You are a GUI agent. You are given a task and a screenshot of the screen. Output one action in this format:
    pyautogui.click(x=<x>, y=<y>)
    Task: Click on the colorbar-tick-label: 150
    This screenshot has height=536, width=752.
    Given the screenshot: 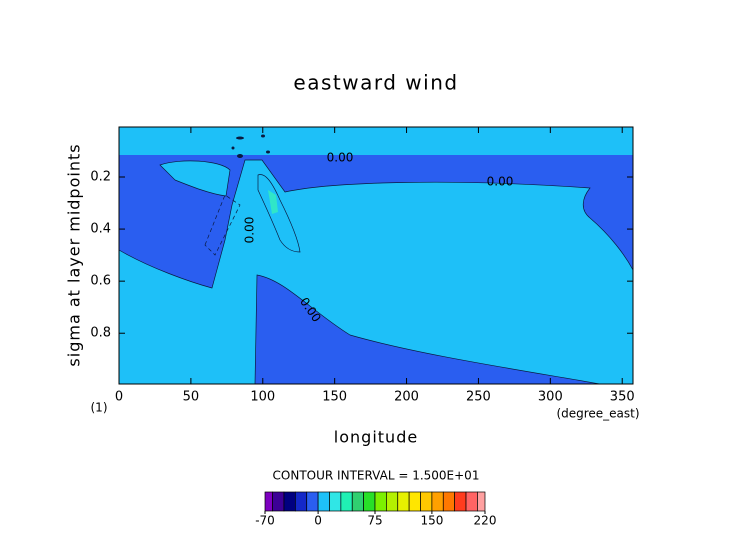 What is the action you would take?
    pyautogui.click(x=431, y=521)
    